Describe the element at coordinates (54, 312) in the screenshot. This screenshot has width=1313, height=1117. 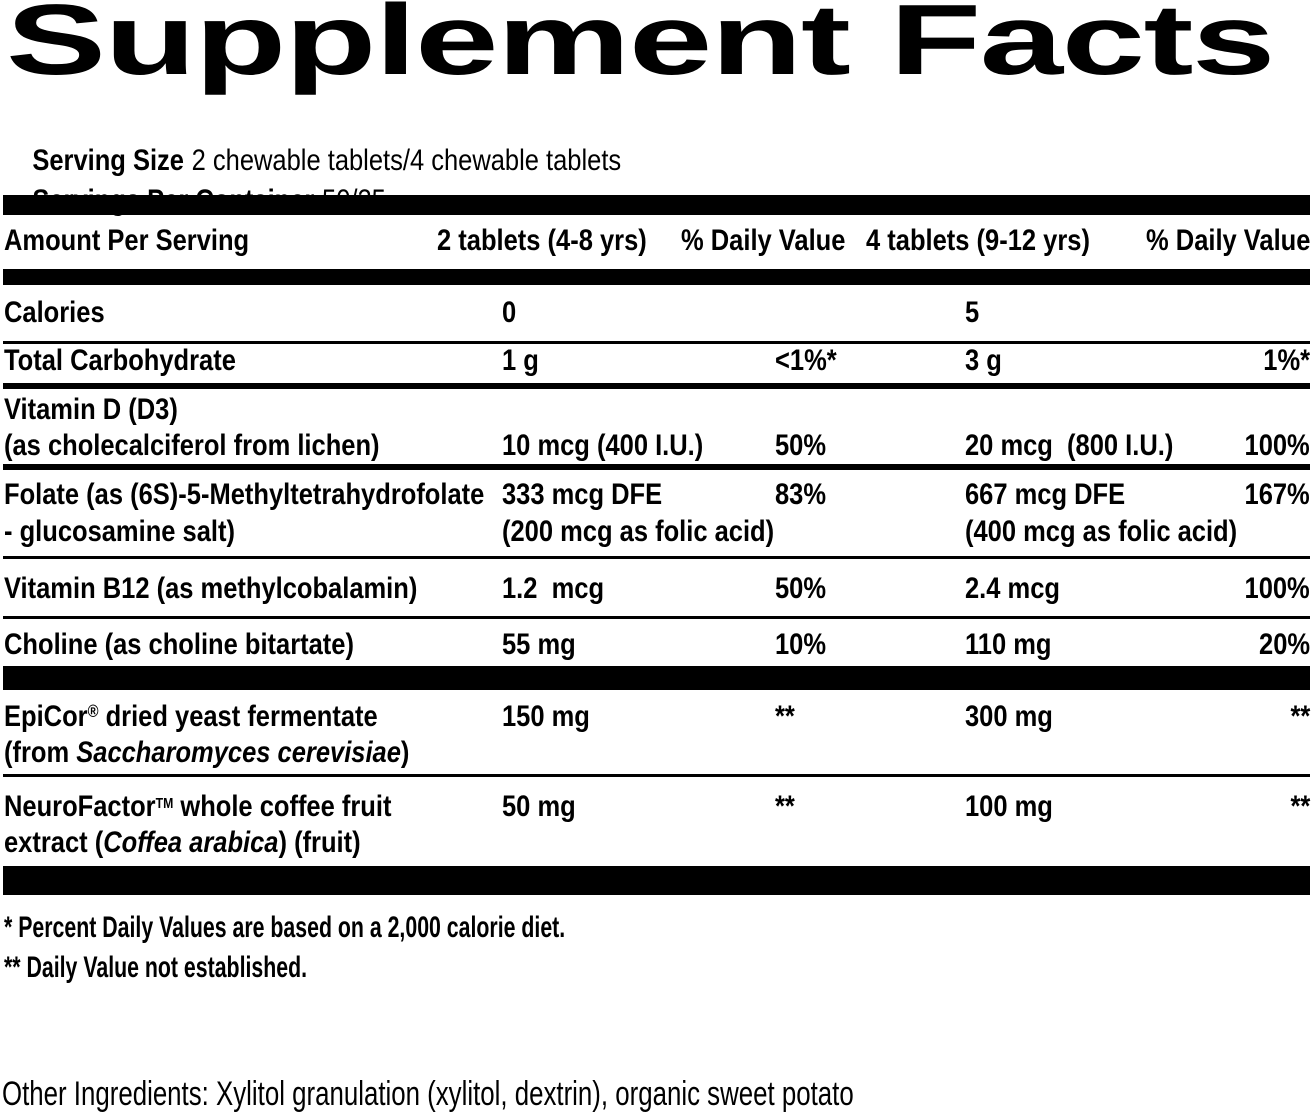
I see `nutrient-name: Calories` at that location.